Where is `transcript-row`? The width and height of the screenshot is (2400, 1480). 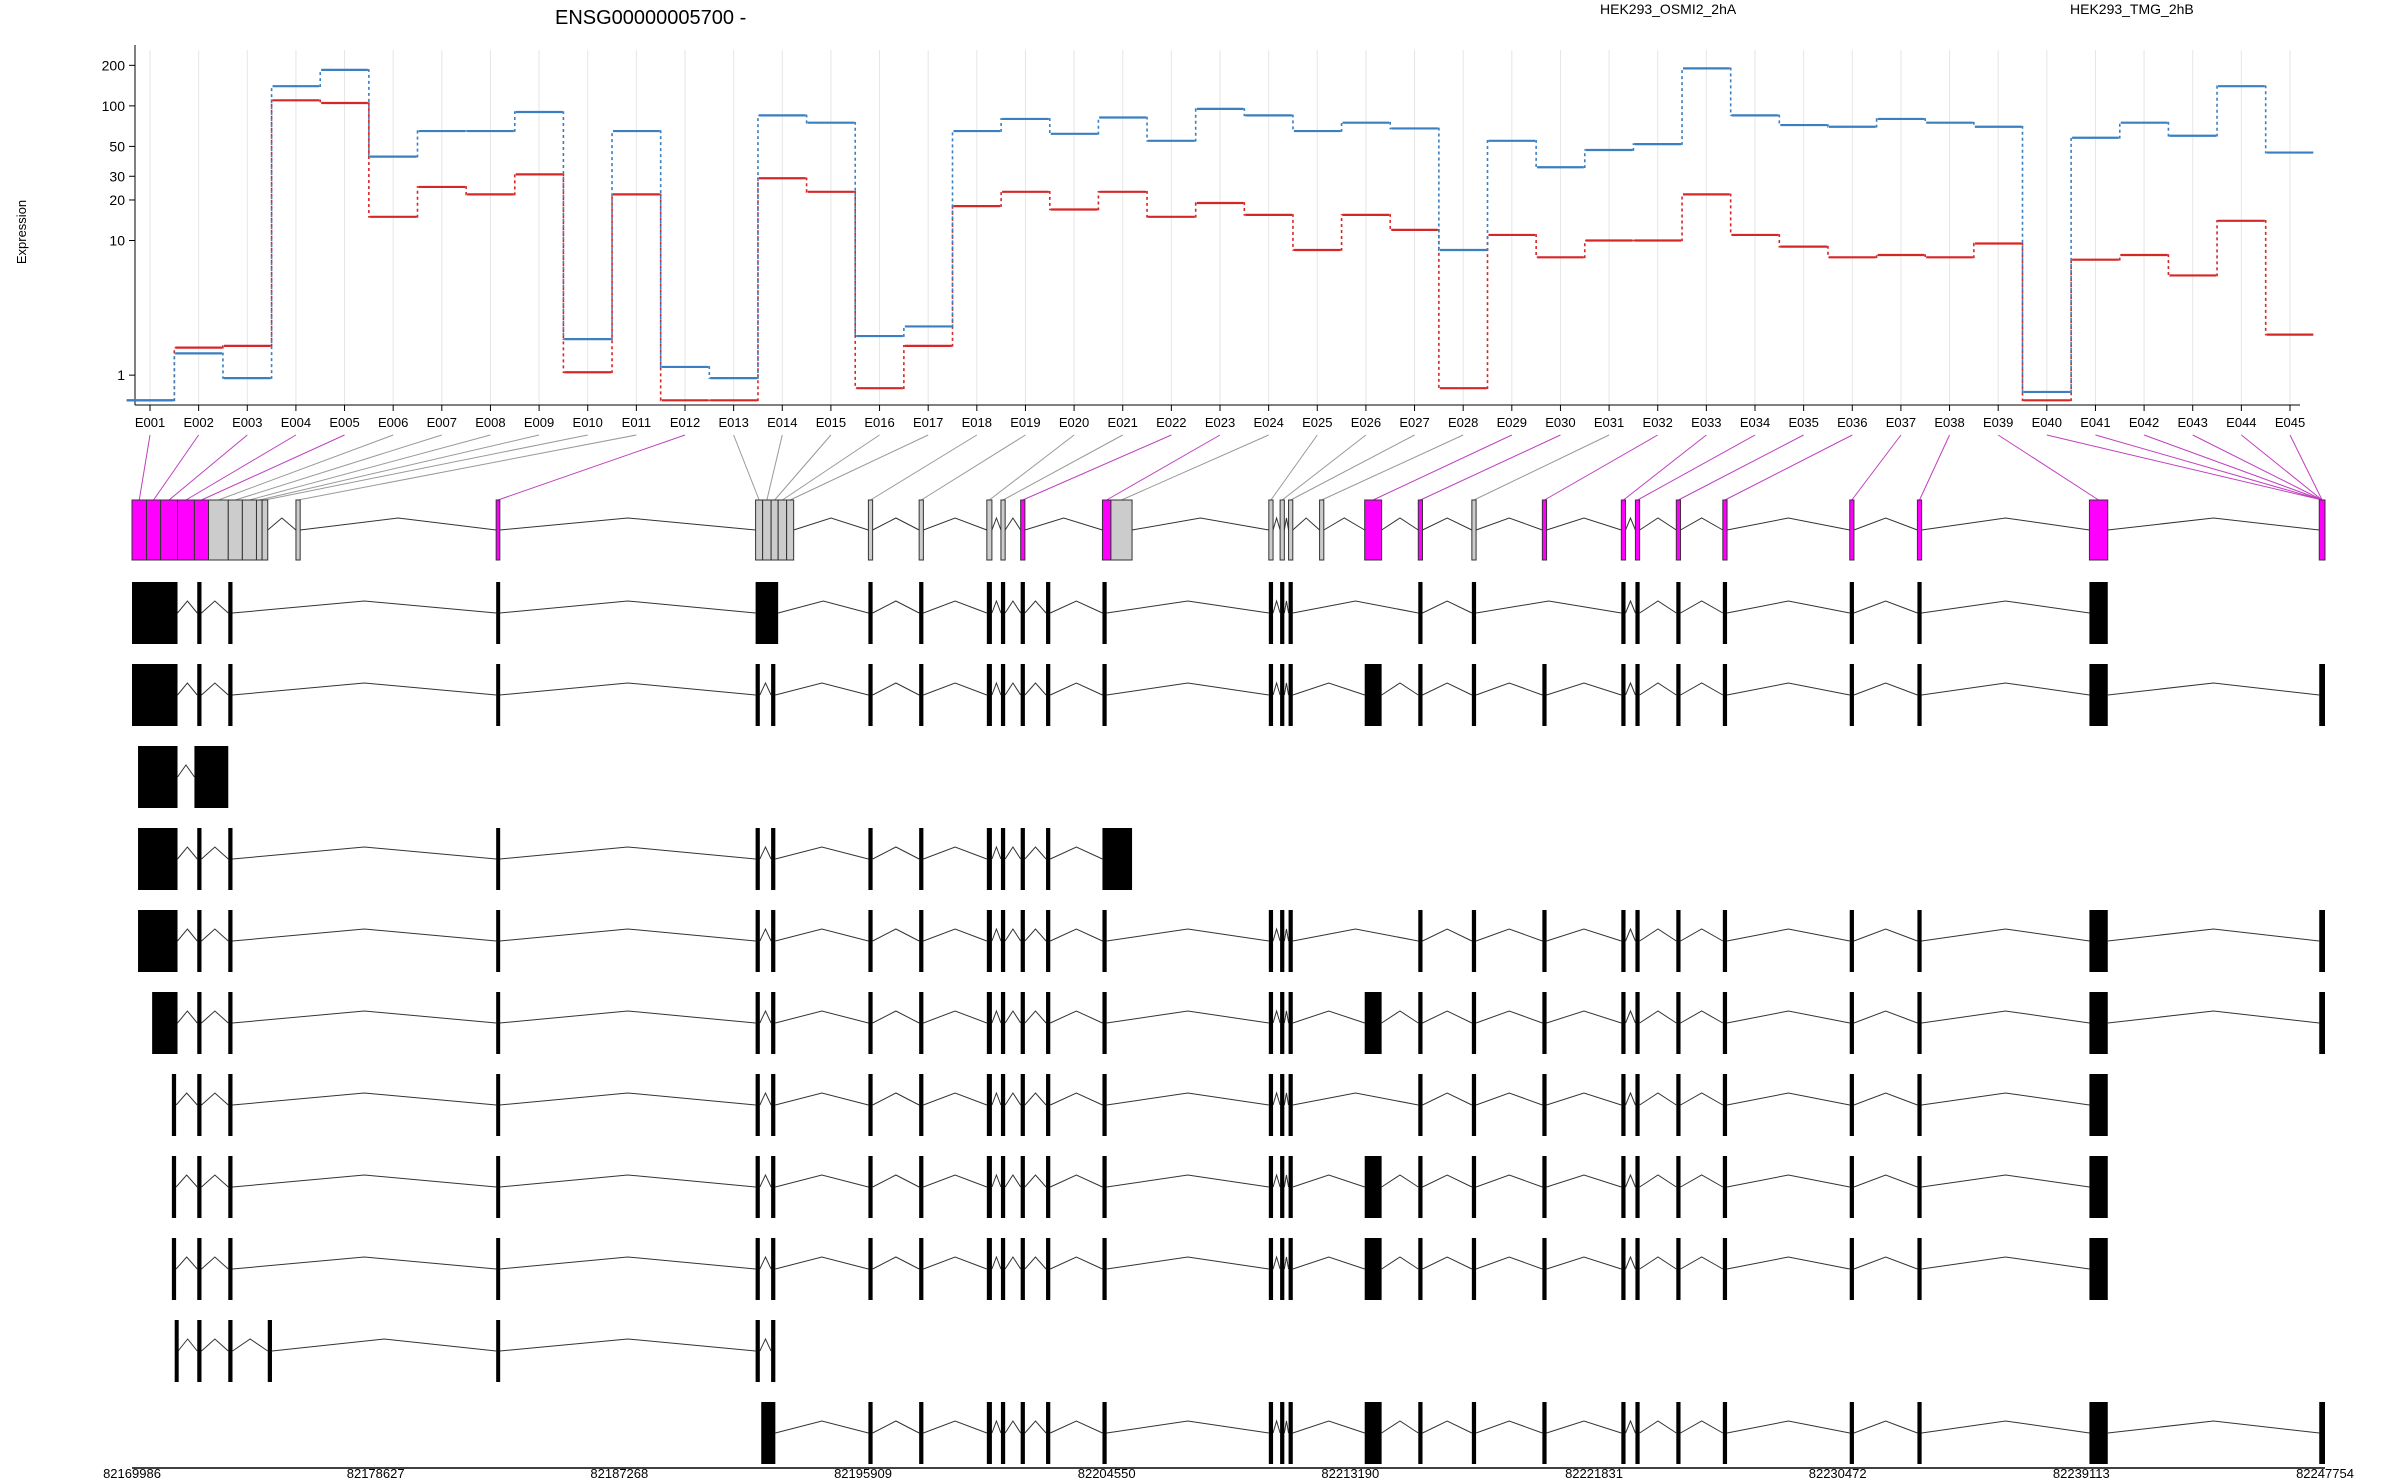
transcript-row is located at coordinates (1139, 1187).